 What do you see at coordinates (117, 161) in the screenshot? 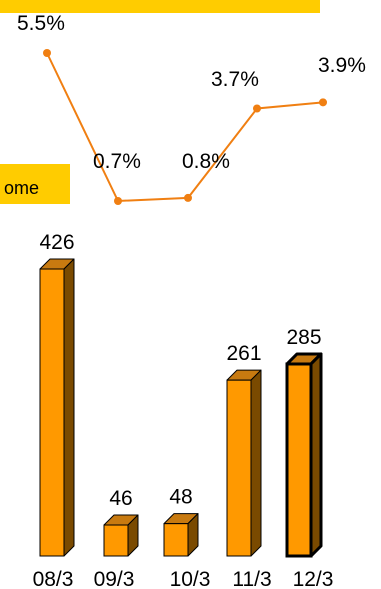
I see `line-data-label: 0.7%` at bounding box center [117, 161].